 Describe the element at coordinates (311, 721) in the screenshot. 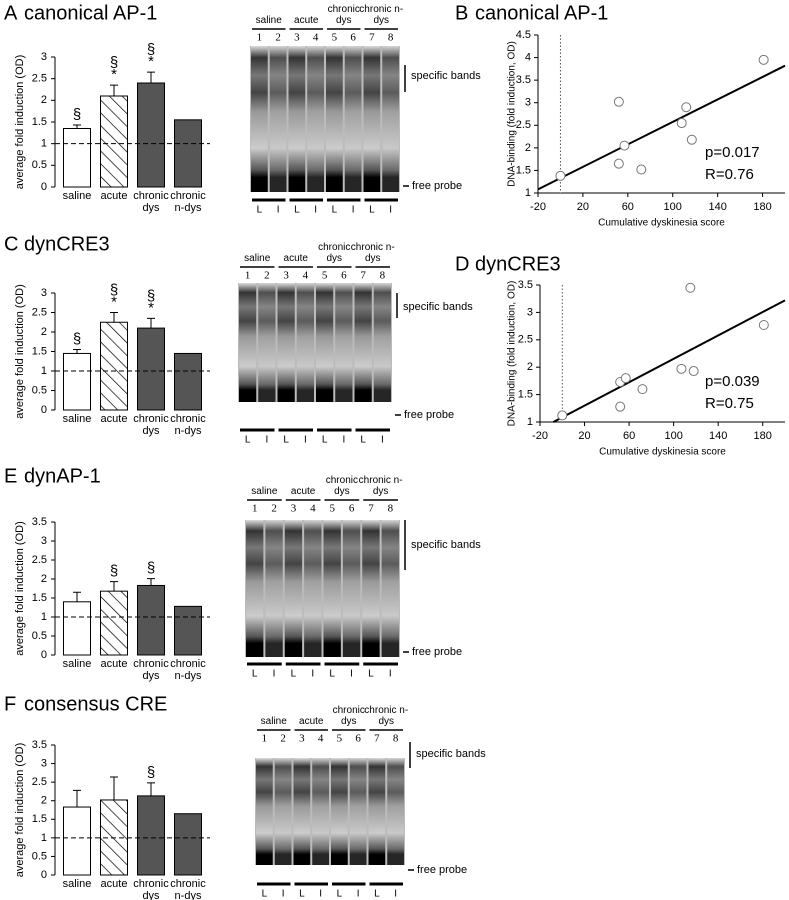

I see `lane-group-label: acute` at that location.